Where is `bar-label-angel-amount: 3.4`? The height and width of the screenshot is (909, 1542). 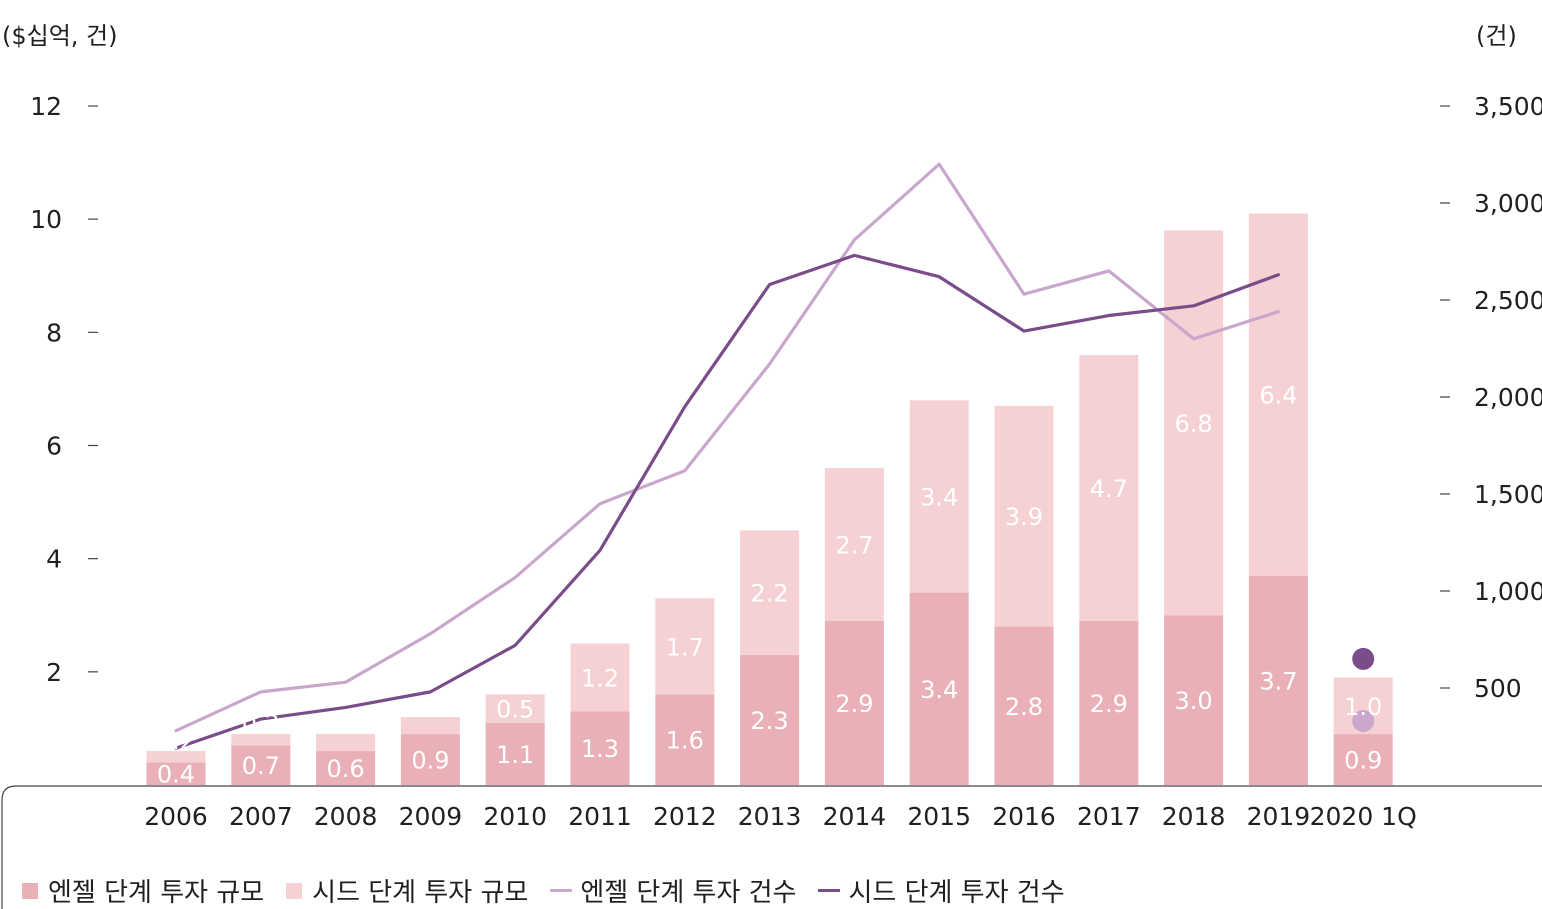 bar-label-angel-amount: 3.4 is located at coordinates (939, 690).